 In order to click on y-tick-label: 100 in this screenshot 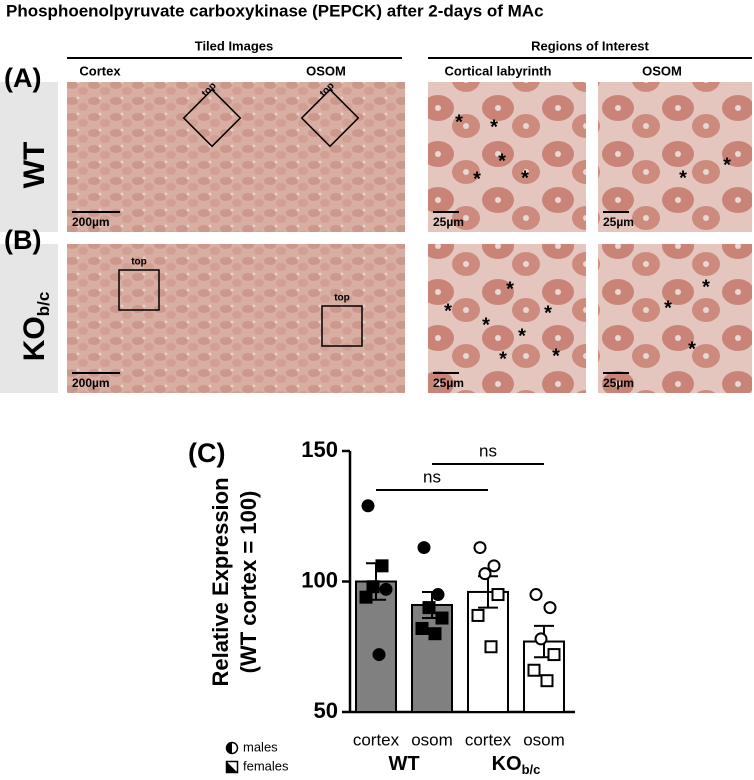, I will do `click(319, 579)`.